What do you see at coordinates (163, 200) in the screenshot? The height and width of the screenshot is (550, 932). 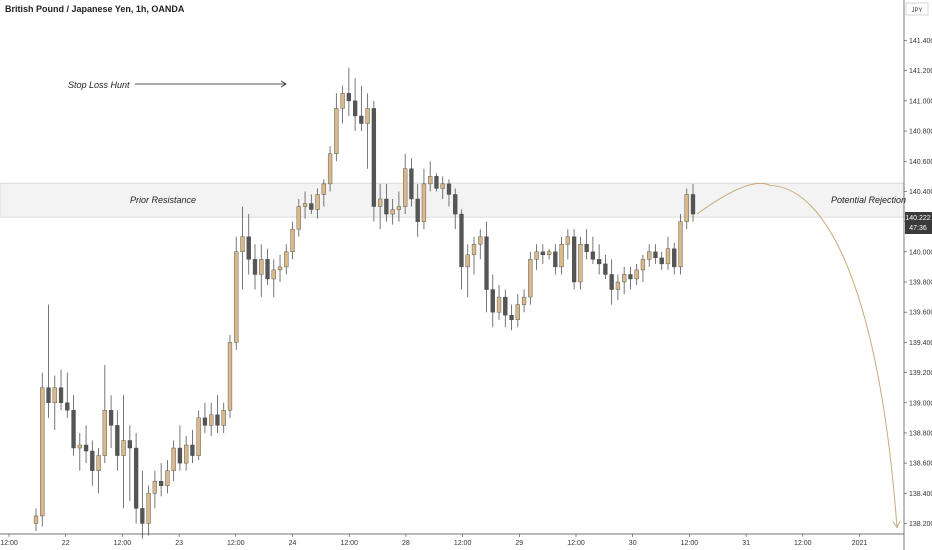 I see `prior-resistance-label: Prior Resistance` at bounding box center [163, 200].